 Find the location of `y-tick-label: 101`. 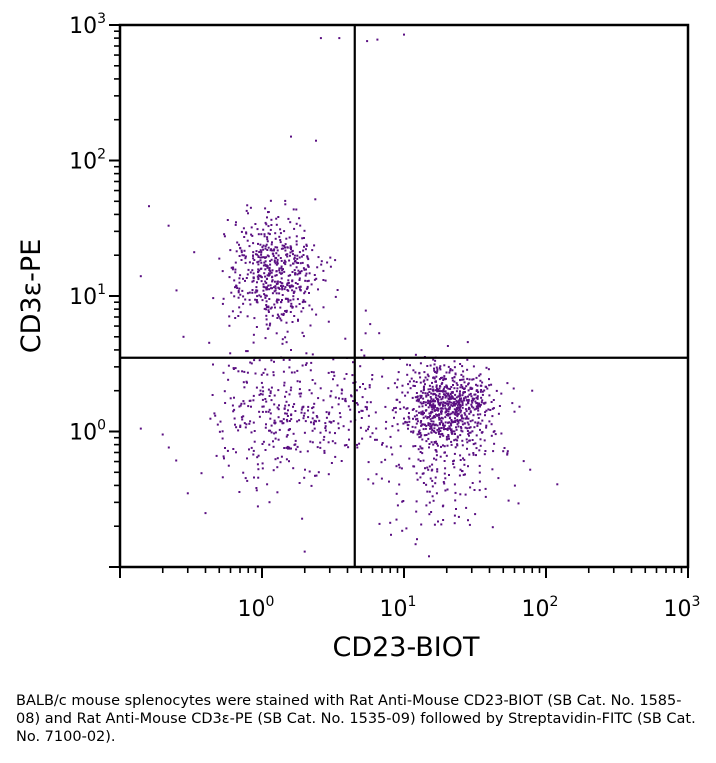

y-tick-label: 101 is located at coordinates (87, 296).